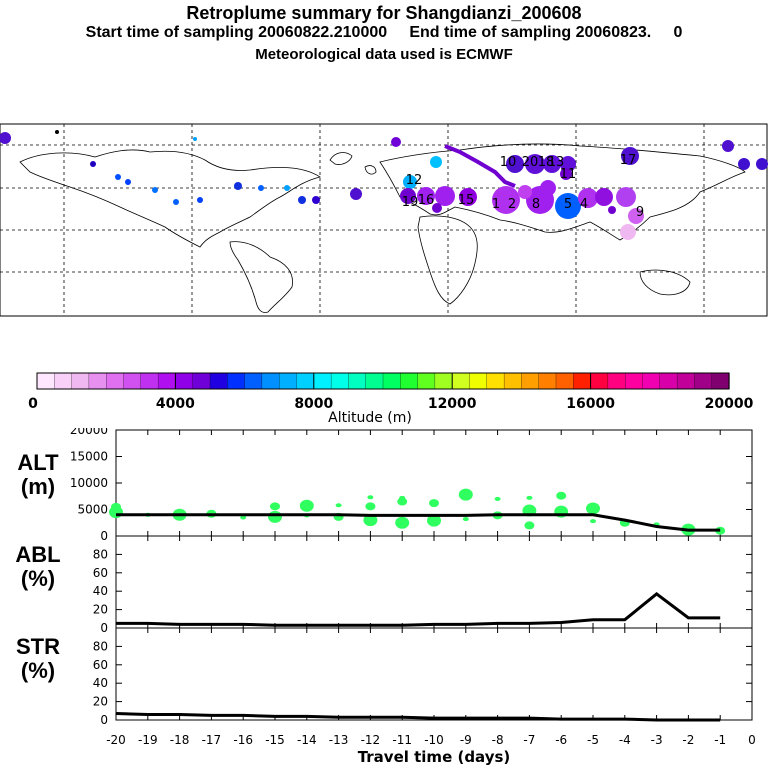  Describe the element at coordinates (100, 591) in the screenshot. I see `y-tick-label: 40` at that location.